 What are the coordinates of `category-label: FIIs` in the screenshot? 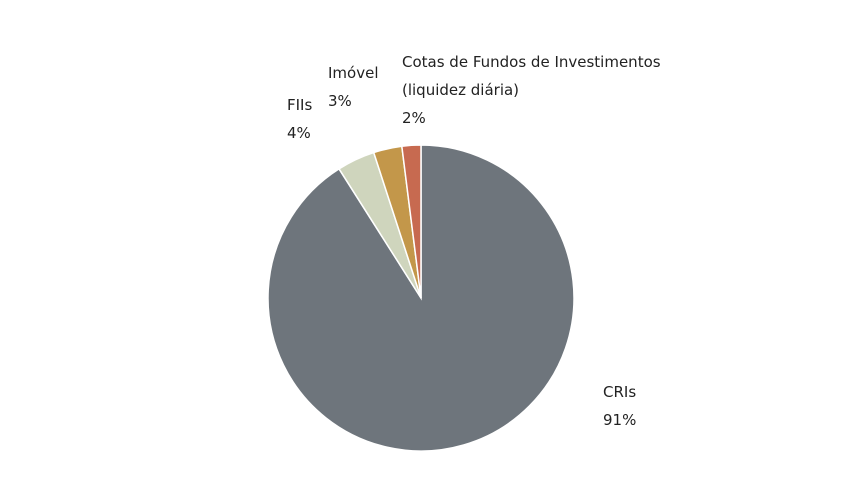 It's located at (300, 105).